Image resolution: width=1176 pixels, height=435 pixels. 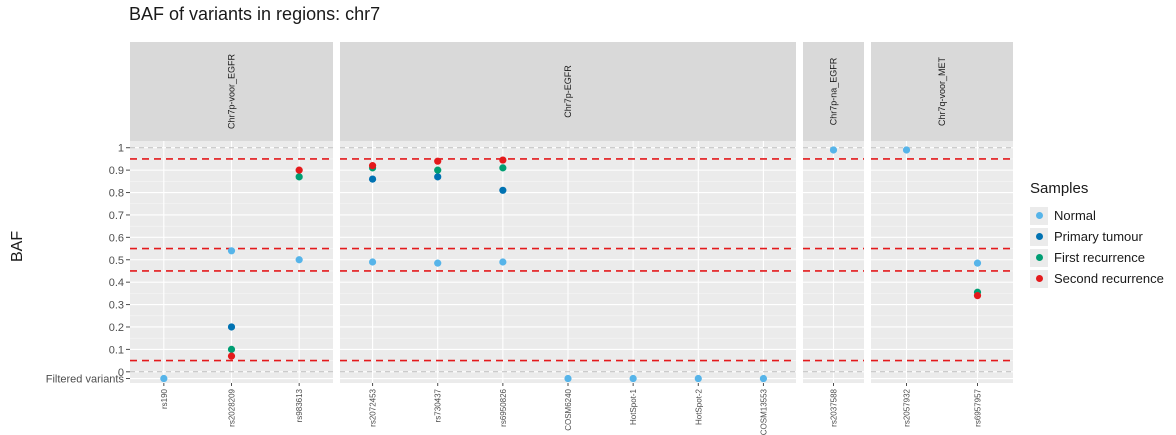 What do you see at coordinates (116, 194) in the screenshot?
I see `y-tick-label-0-8: 0.8` at bounding box center [116, 194].